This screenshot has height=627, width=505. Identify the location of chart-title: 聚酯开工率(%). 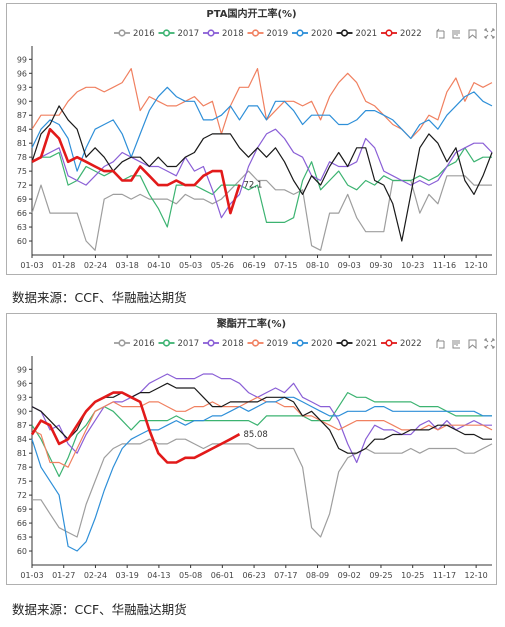
(251, 323).